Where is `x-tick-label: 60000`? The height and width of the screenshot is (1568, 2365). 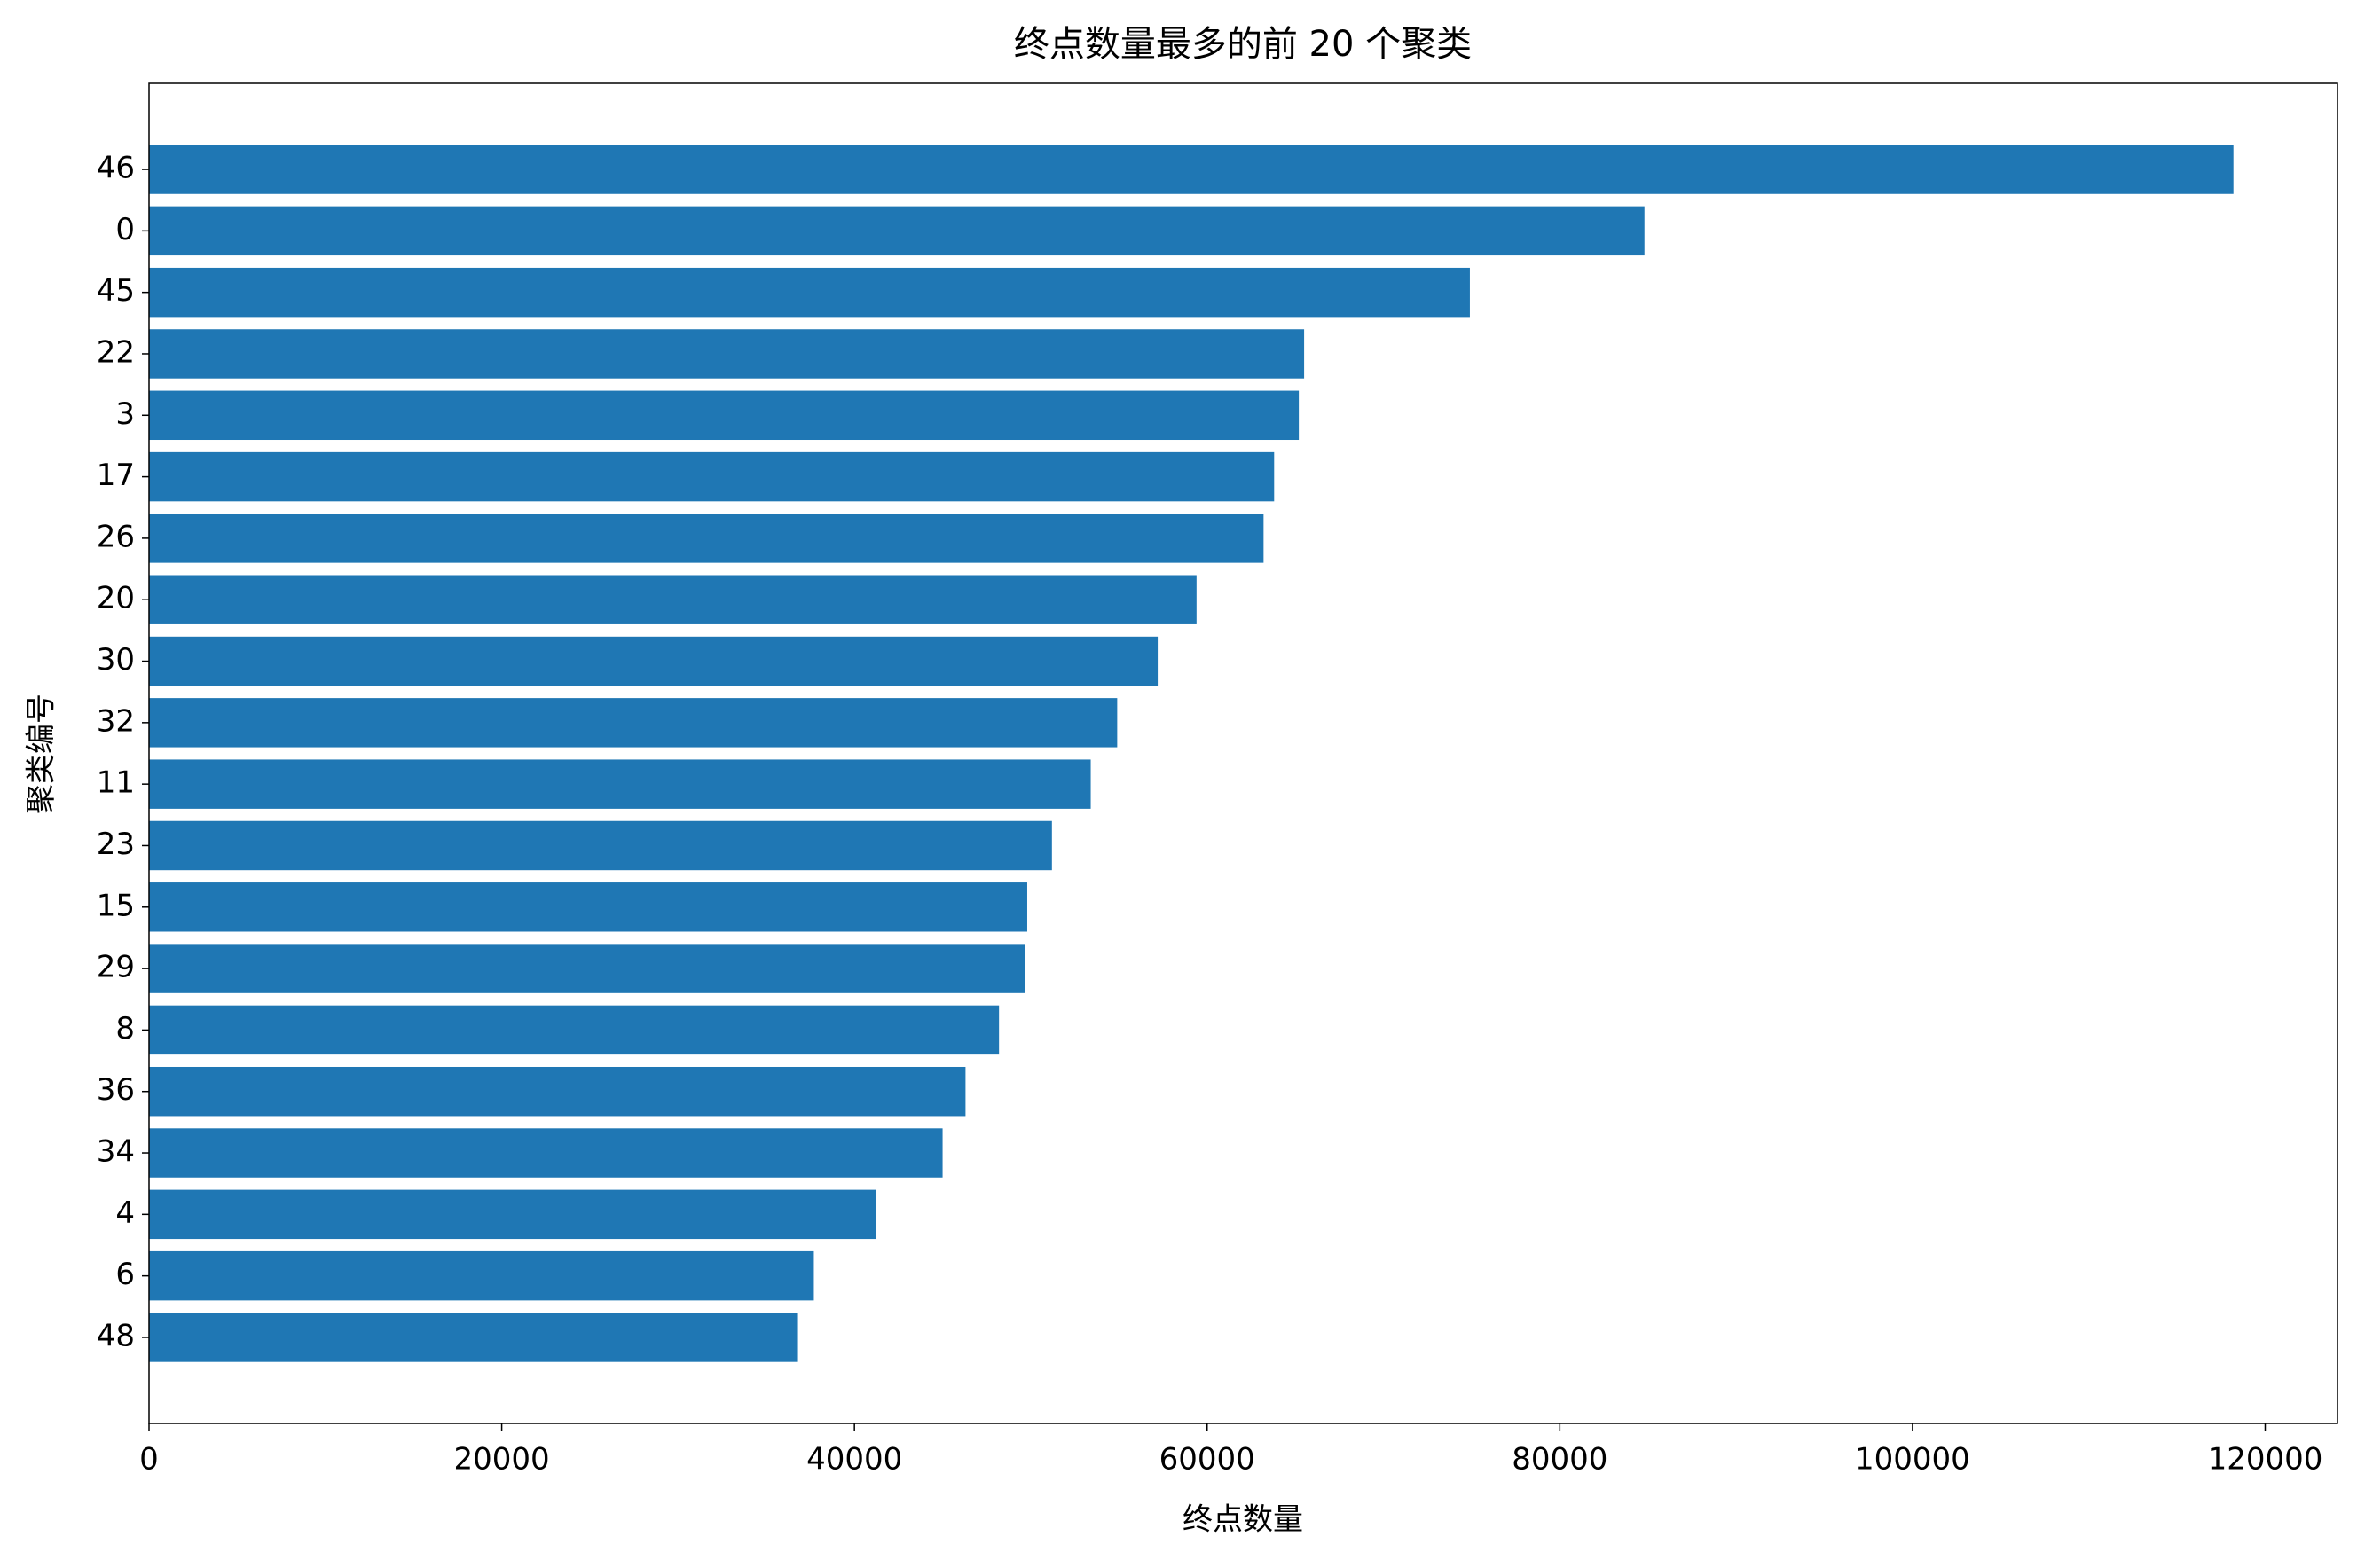
x-tick-label: 60000 is located at coordinates (1207, 1460).